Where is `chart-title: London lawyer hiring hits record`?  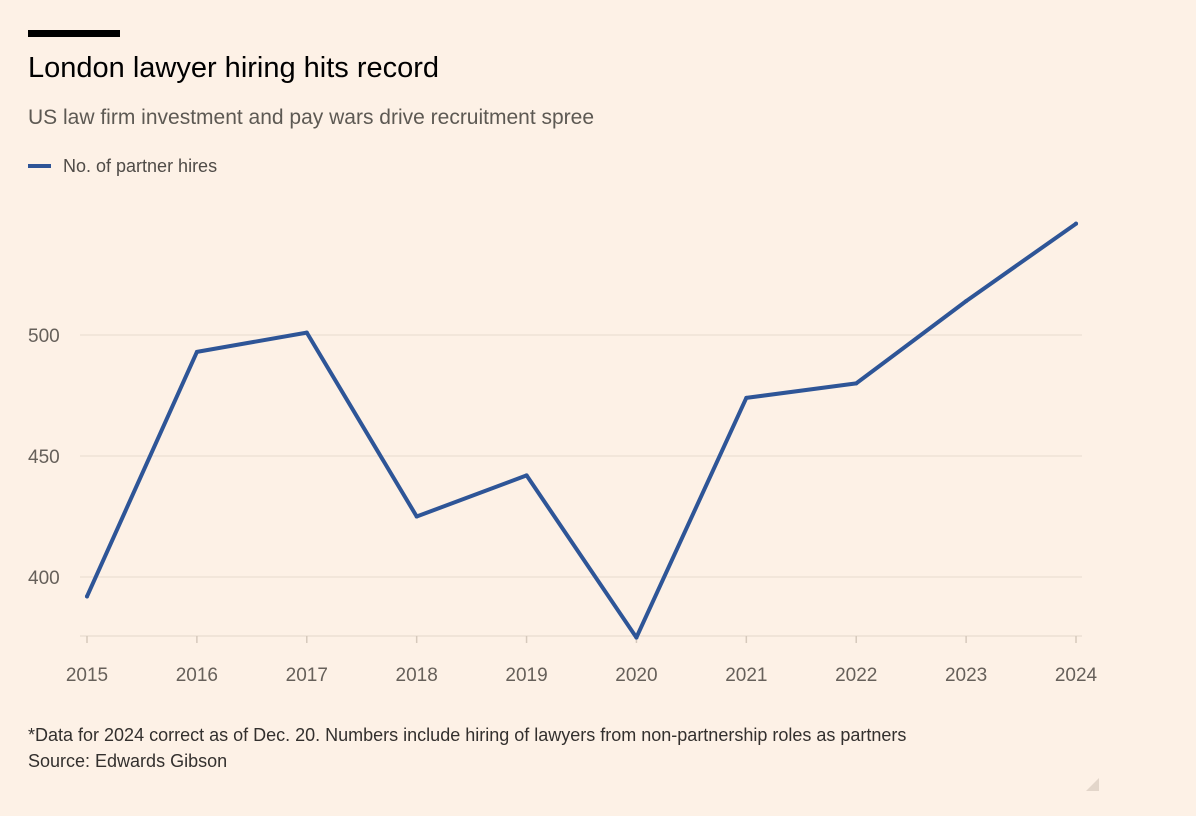 chart-title: London lawyer hiring hits record is located at coordinates (234, 68).